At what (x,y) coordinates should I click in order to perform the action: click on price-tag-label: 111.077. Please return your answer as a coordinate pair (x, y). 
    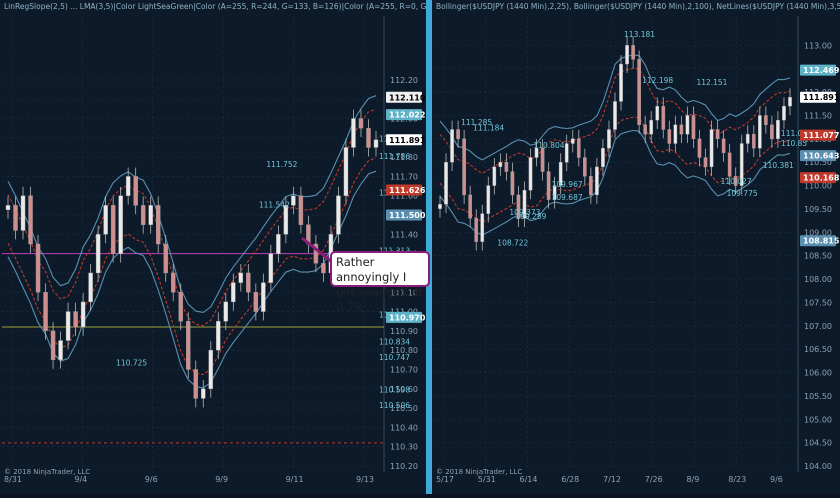
    Looking at the image, I should click on (821, 135).